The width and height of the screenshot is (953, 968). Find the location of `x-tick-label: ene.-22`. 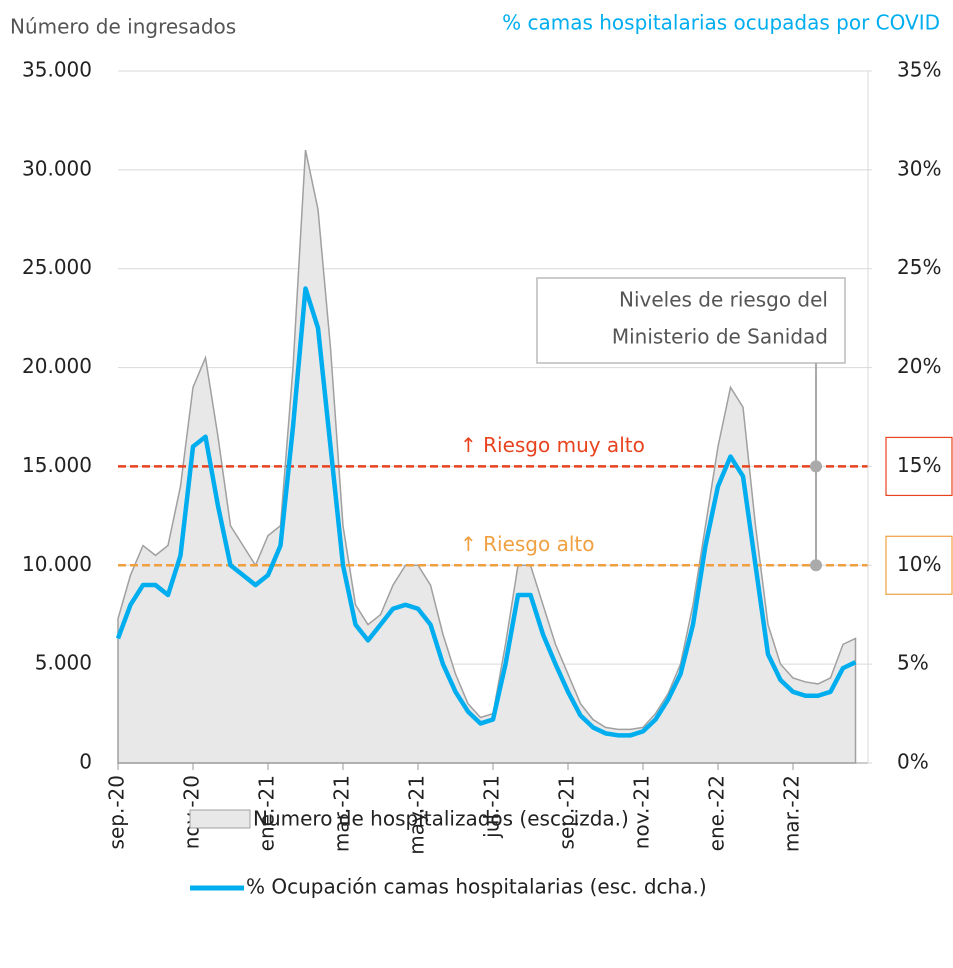

x-tick-label: ene.-22 is located at coordinates (717, 813).